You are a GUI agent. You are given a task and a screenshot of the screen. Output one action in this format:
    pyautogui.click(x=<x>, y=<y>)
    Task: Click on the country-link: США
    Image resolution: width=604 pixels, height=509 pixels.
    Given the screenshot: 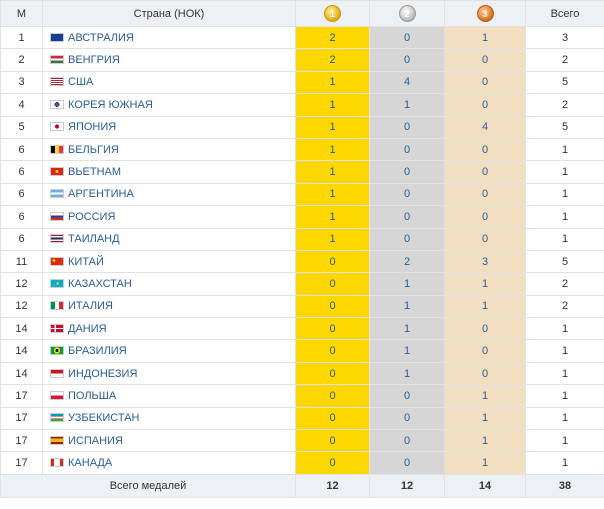 What is the action you would take?
    pyautogui.click(x=81, y=82)
    